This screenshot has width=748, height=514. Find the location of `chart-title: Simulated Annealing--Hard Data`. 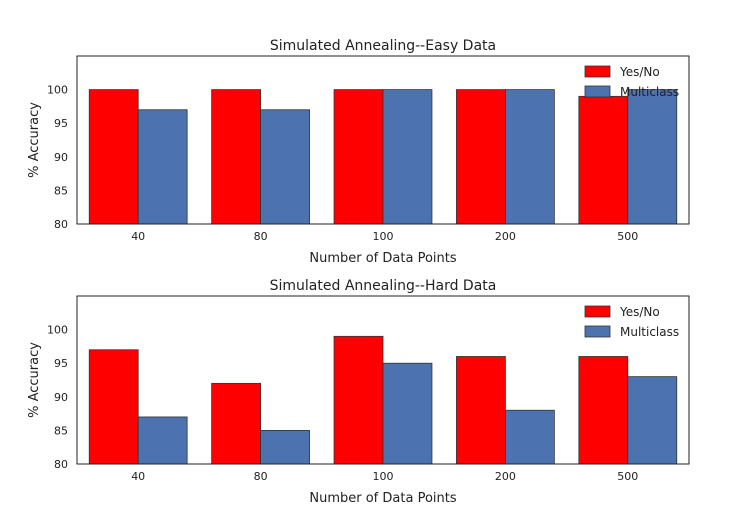

chart-title: Simulated Annealing--Hard Data is located at coordinates (383, 286).